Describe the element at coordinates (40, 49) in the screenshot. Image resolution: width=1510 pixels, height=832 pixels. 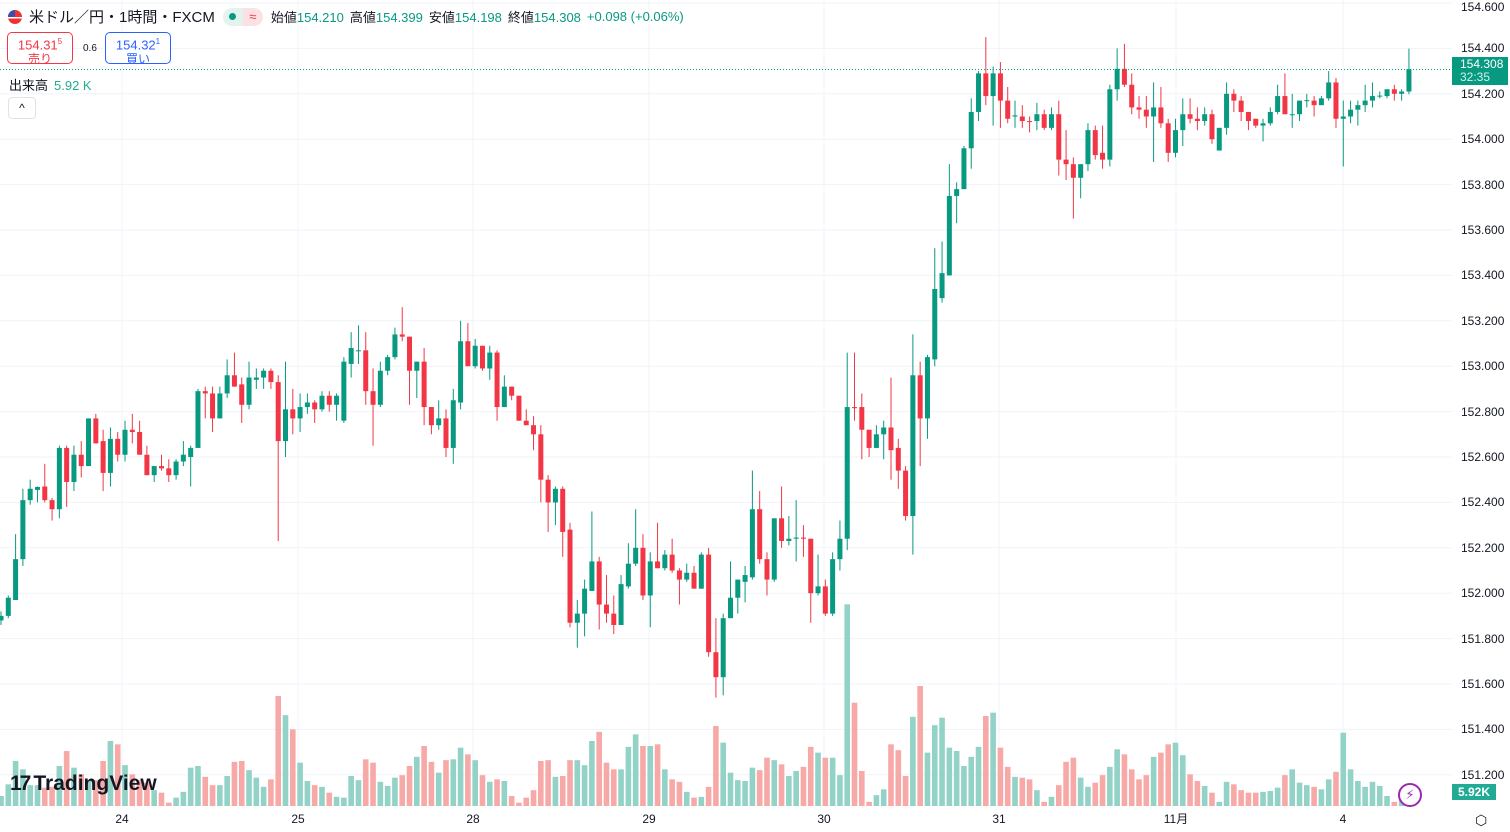
I see `sell-button: 154.315 売り` at that location.